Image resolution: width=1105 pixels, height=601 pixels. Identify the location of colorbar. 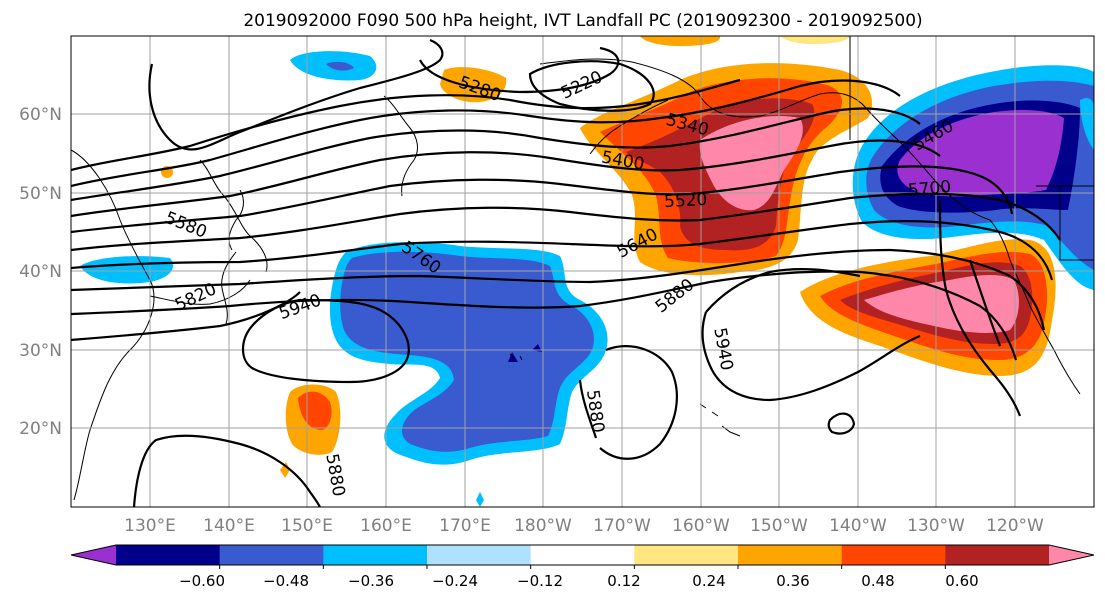
(582, 556).